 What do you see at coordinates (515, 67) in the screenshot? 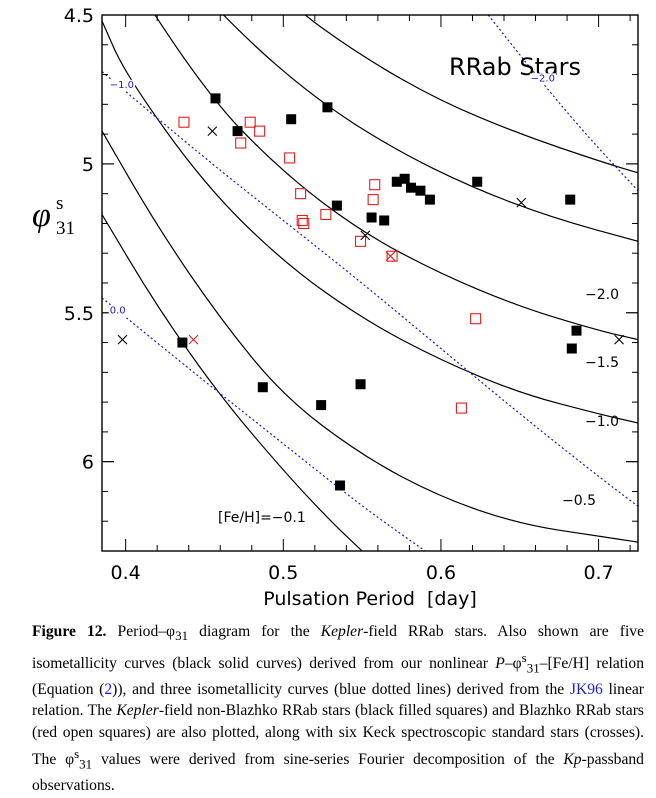
I see `chart-title: RRab Stars` at bounding box center [515, 67].